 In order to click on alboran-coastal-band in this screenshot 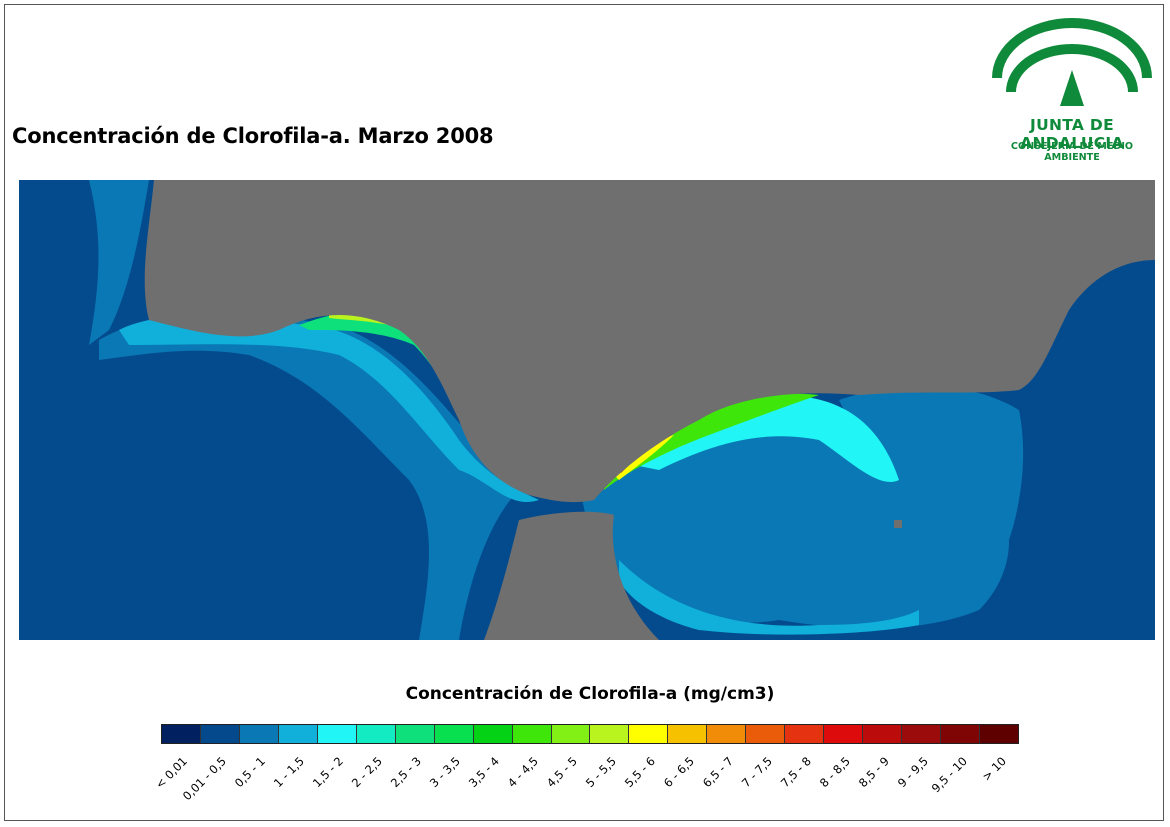, I will do `click(754, 438)`.